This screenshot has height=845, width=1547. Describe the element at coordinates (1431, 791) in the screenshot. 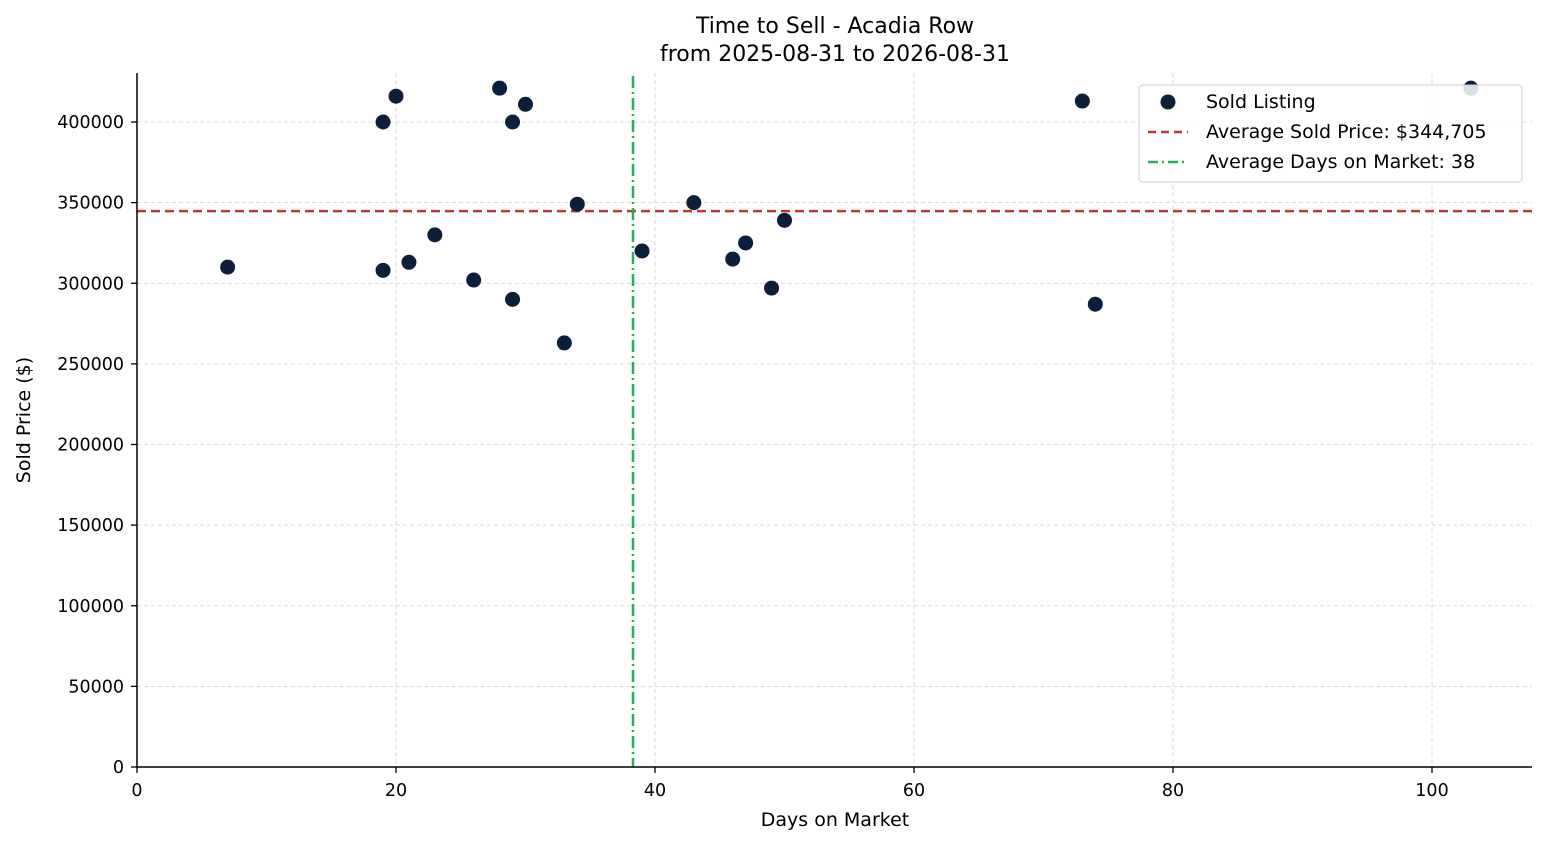

I see `x-tick-label: 100` at that location.